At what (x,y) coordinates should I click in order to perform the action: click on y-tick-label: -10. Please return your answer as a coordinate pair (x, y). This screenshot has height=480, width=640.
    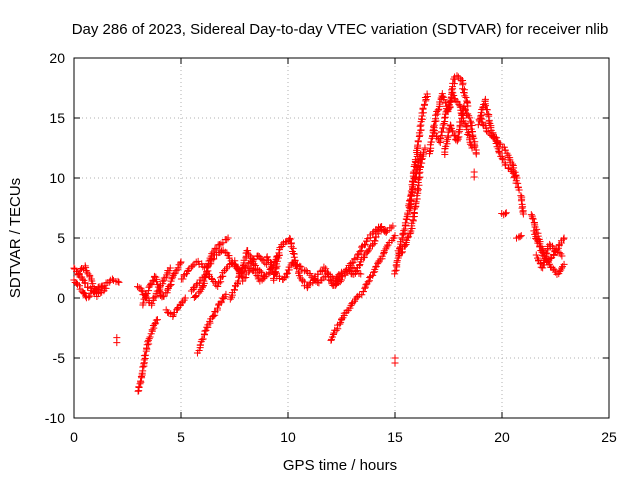
    Looking at the image, I should click on (55, 418).